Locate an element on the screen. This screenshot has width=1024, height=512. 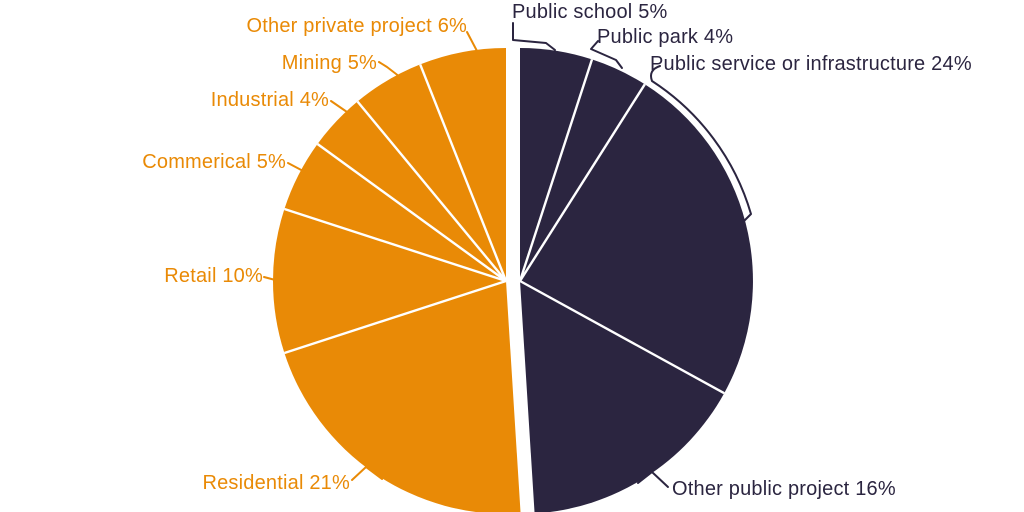
label-other-private-project: Other private project 6% is located at coordinates (357, 26).